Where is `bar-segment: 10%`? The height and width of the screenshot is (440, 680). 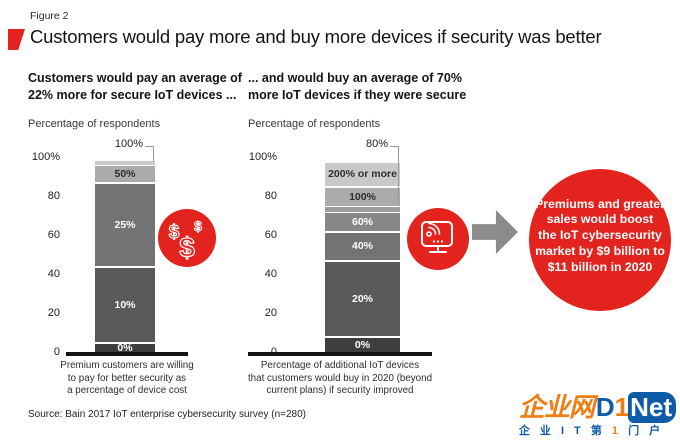 bar-segment: 10% is located at coordinates (125, 305).